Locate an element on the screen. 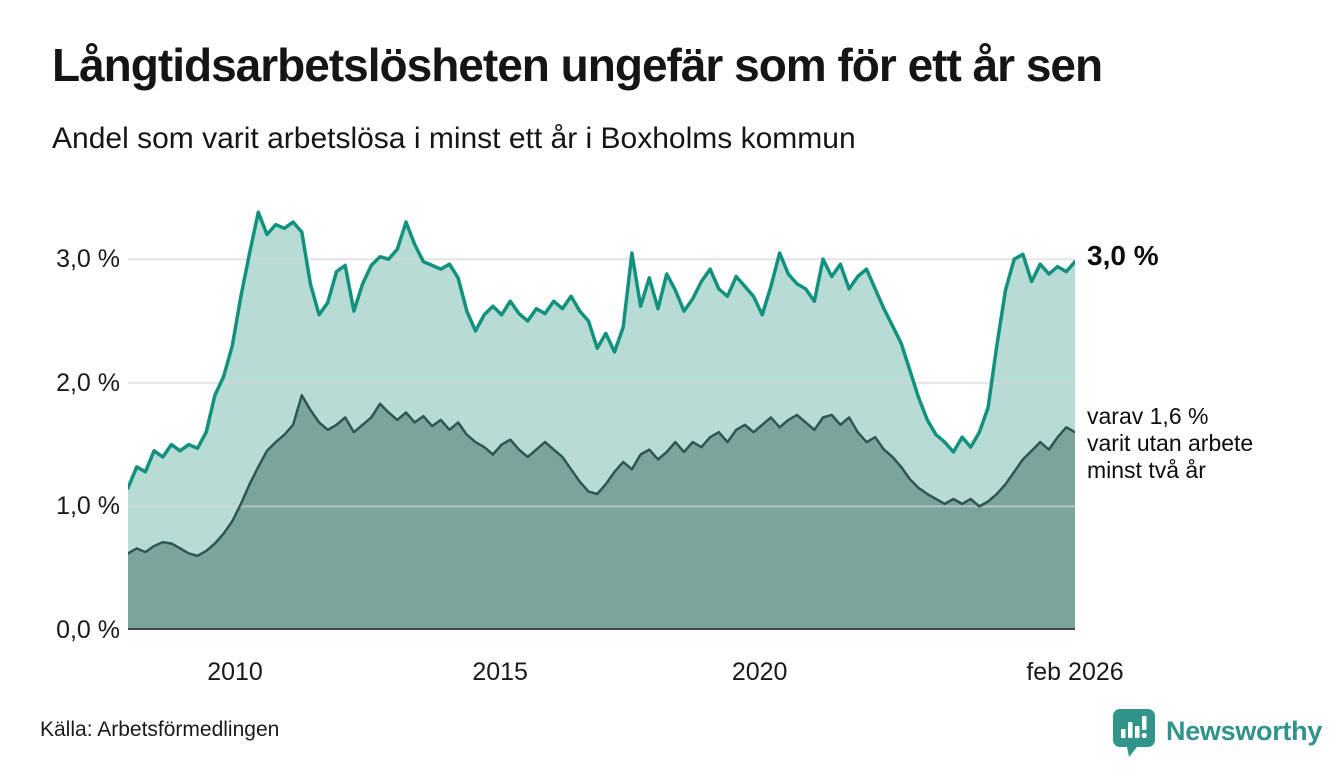 This screenshot has height=780, width=1340. y-tick-label: 2,0 % is located at coordinates (88, 382).